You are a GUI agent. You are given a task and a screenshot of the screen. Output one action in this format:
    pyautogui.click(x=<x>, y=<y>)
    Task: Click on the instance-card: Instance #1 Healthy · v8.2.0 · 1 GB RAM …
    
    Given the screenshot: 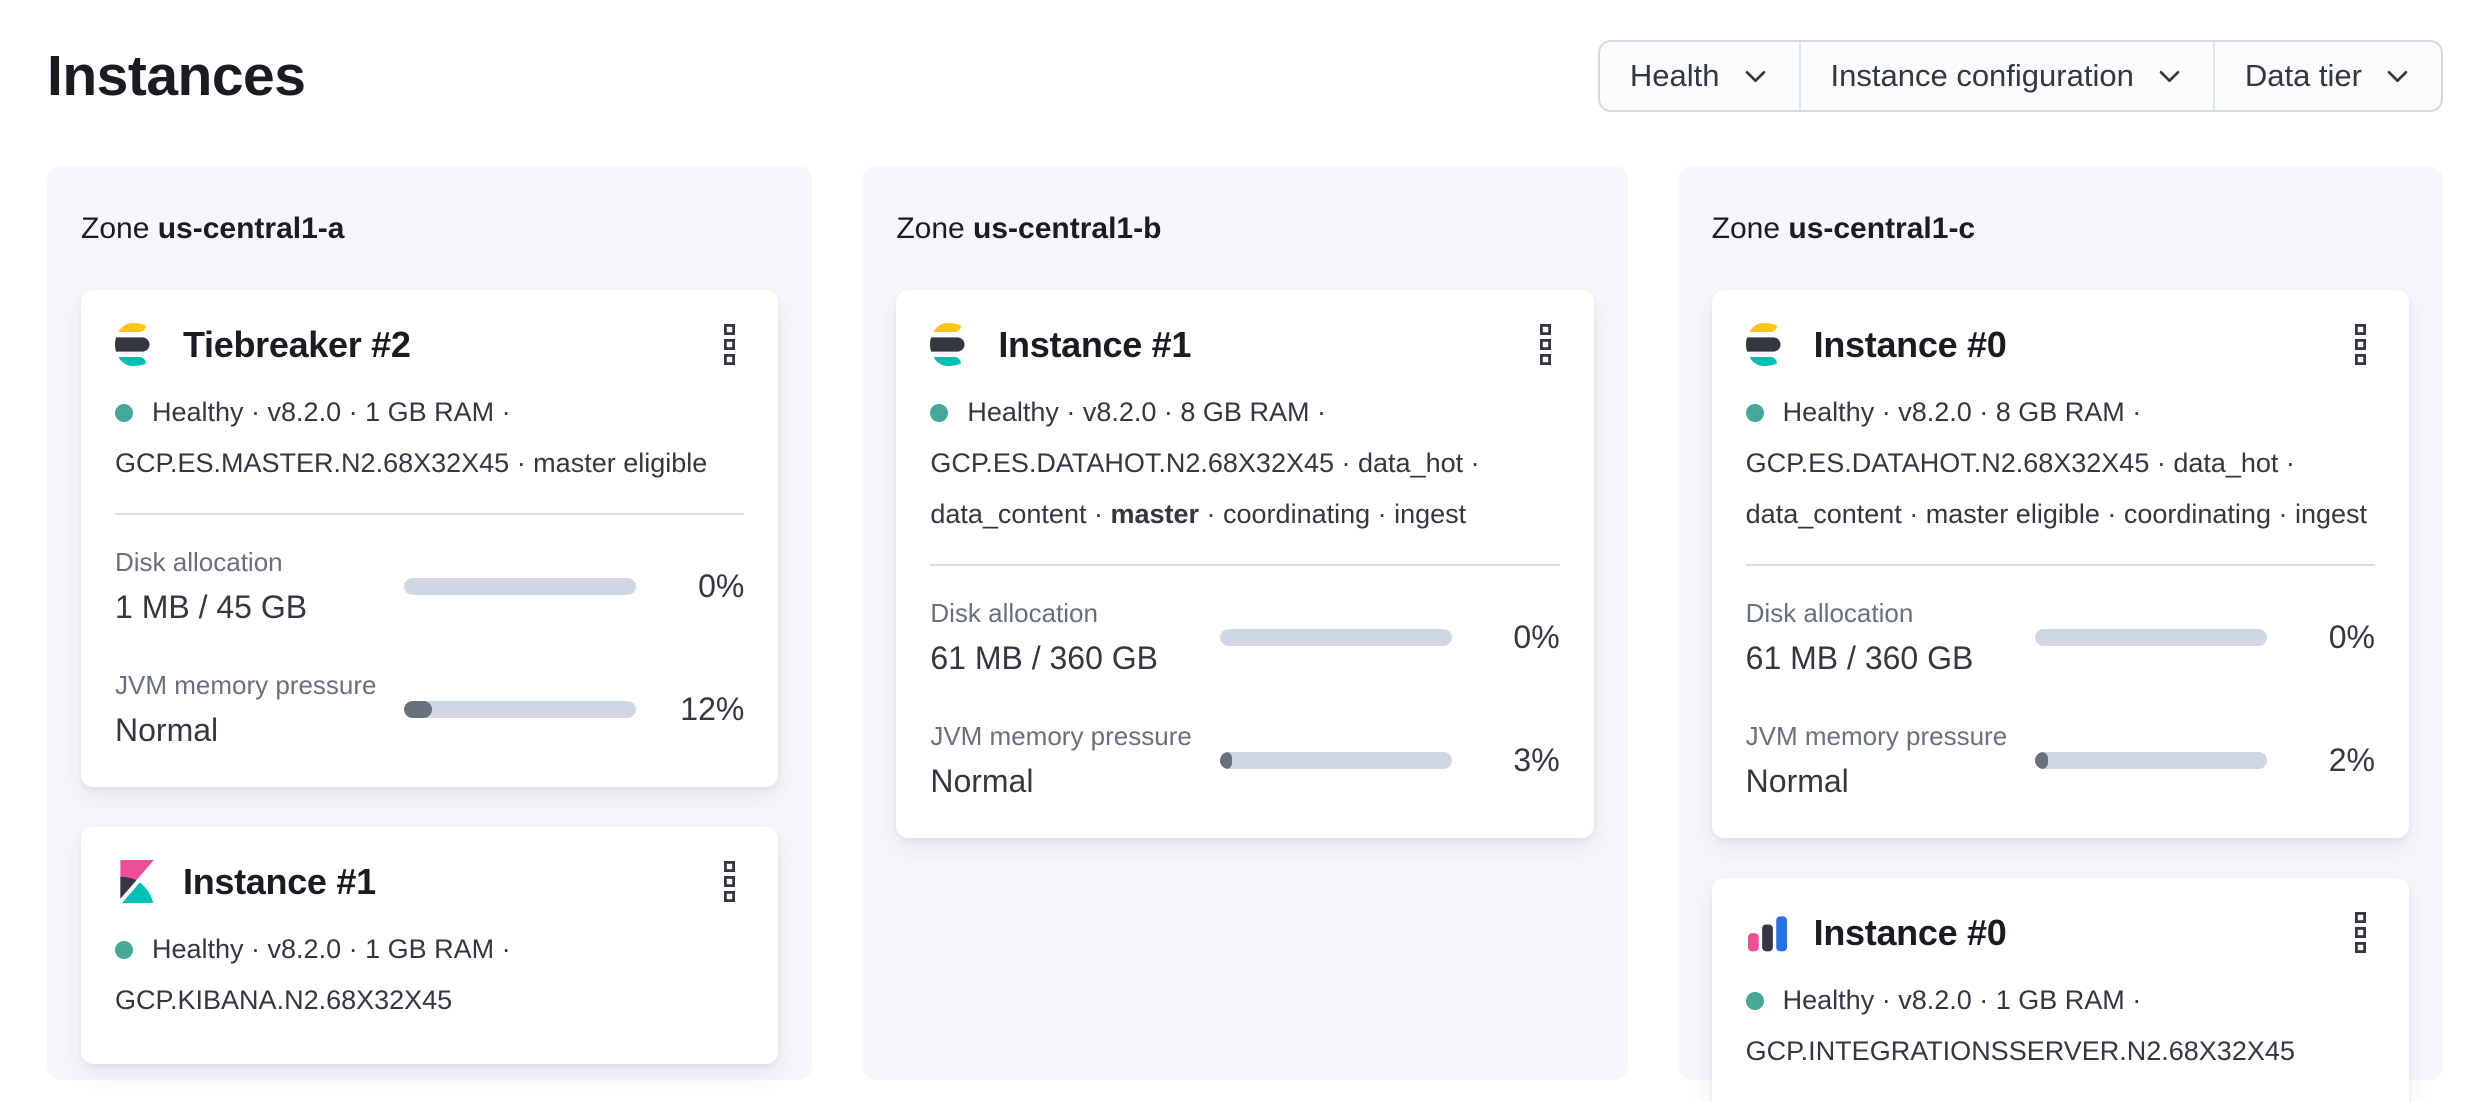 What is the action you would take?
    pyautogui.click(x=430, y=945)
    